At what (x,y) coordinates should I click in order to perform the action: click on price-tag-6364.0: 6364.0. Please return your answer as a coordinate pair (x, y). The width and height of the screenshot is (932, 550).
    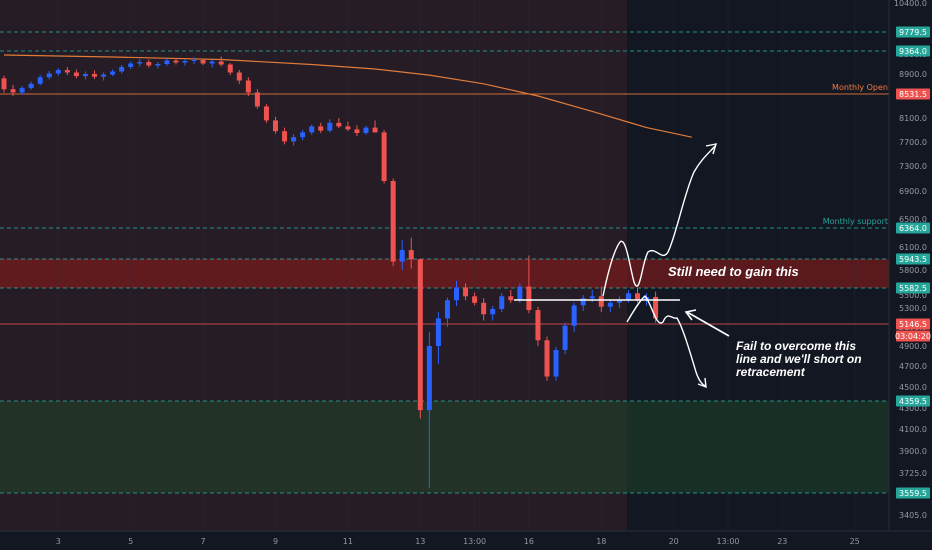
    Looking at the image, I should click on (913, 228).